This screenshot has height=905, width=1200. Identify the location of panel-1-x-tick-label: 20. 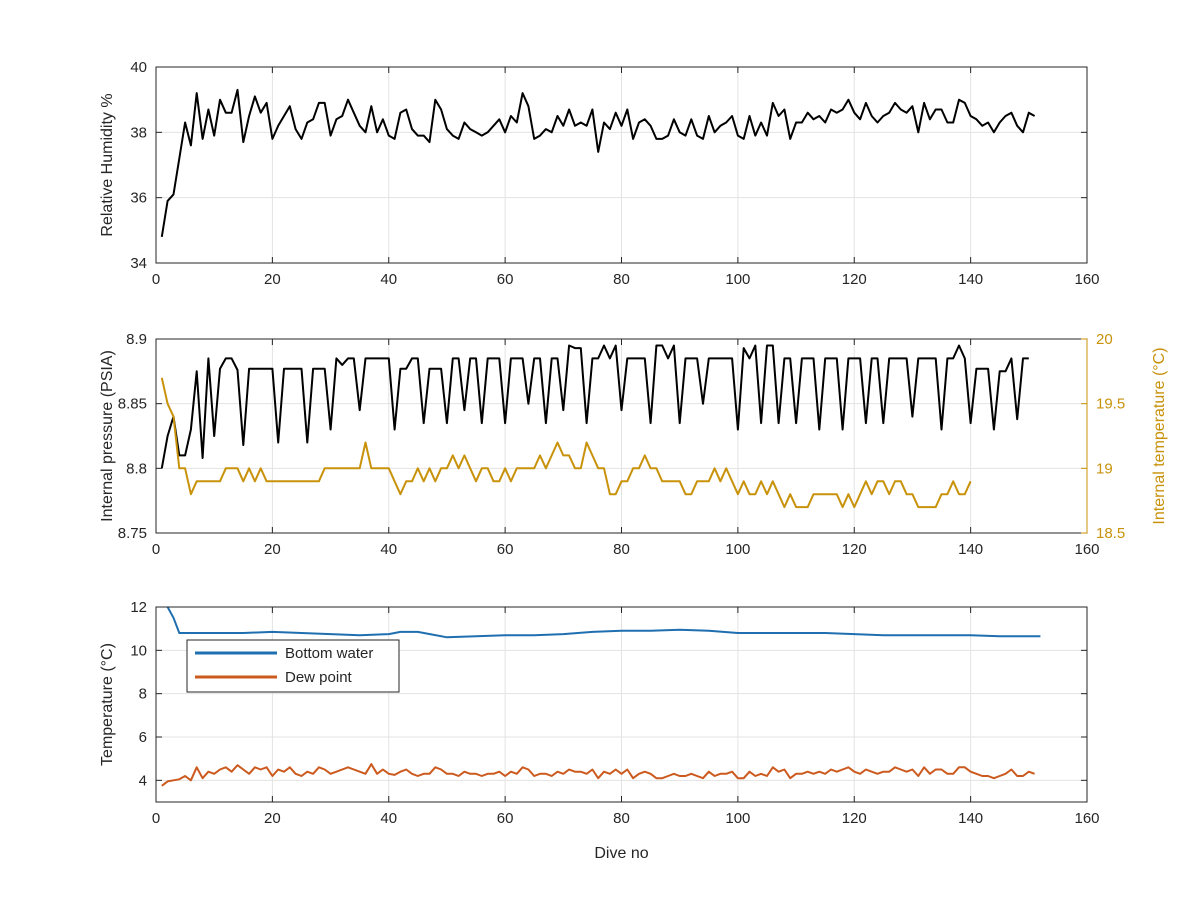
(272, 279).